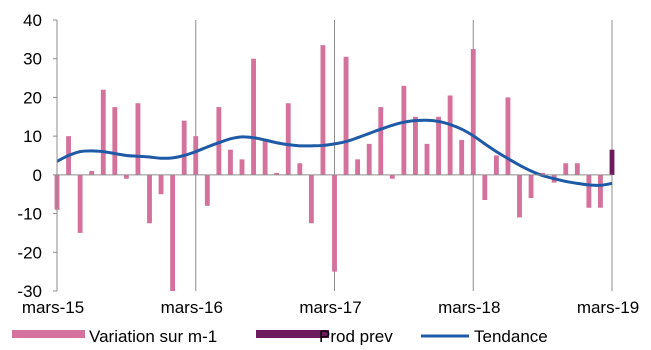  I want to click on legend-prod-prev: Prod prev, so click(324, 336).